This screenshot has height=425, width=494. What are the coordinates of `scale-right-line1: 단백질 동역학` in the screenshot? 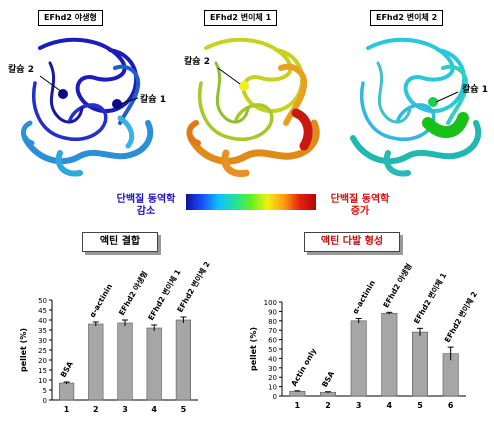 It's located at (360, 199).